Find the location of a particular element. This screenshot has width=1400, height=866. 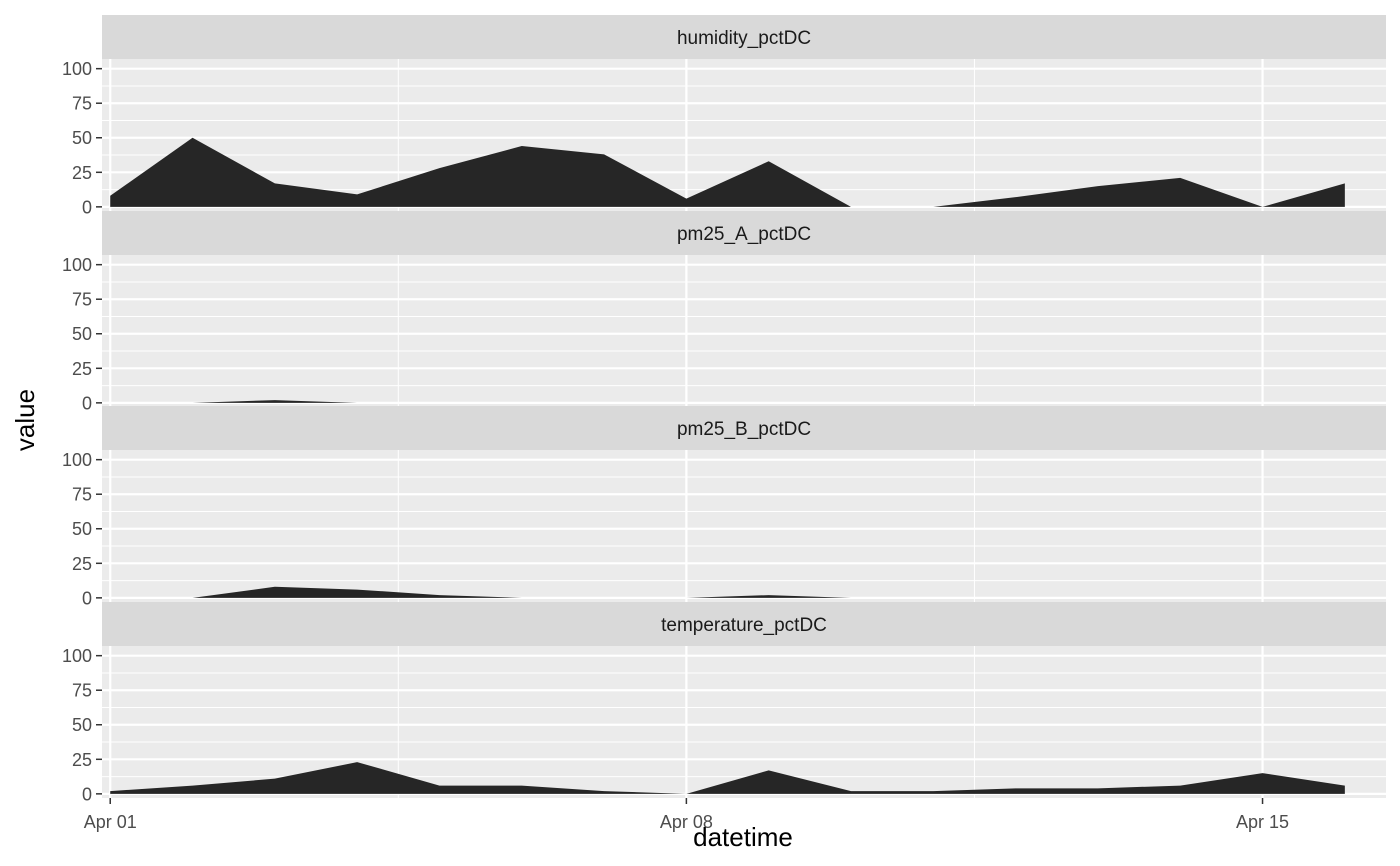

y-axis-title: value is located at coordinates (25, 420).